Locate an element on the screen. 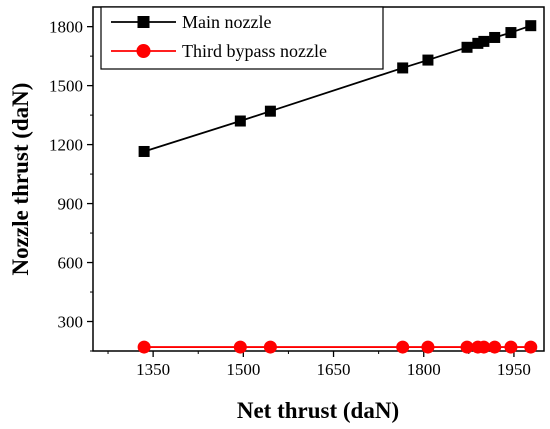 This screenshot has height=429, width=550. x-tick-label: 1950 is located at coordinates (514, 369).